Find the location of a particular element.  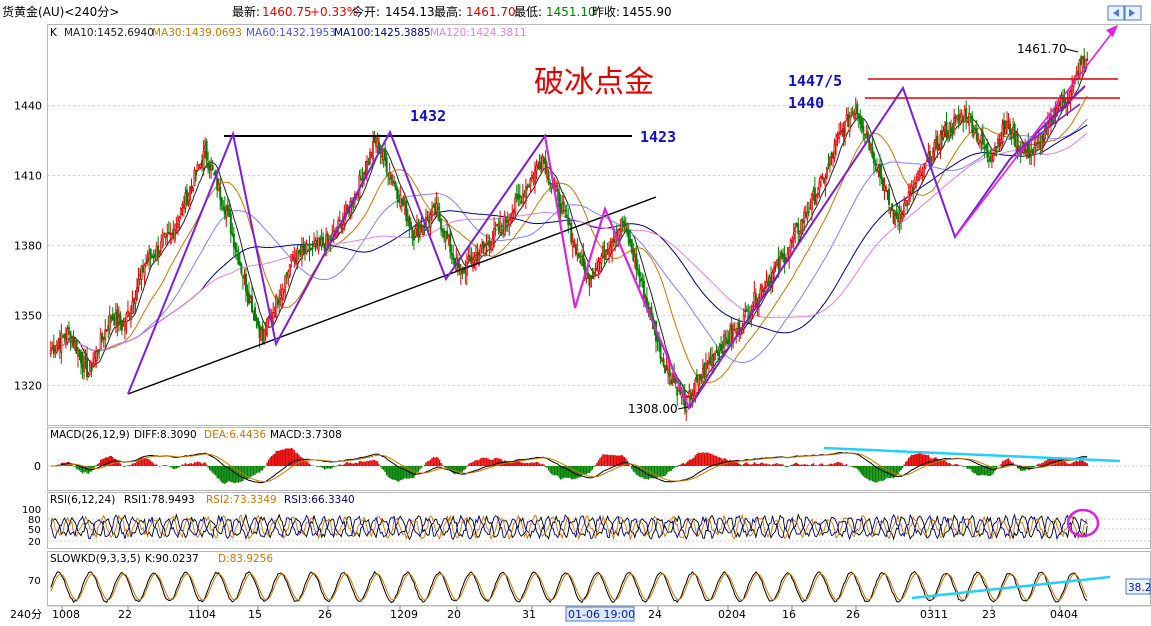

price-tick: 1380 is located at coordinates (28, 245).